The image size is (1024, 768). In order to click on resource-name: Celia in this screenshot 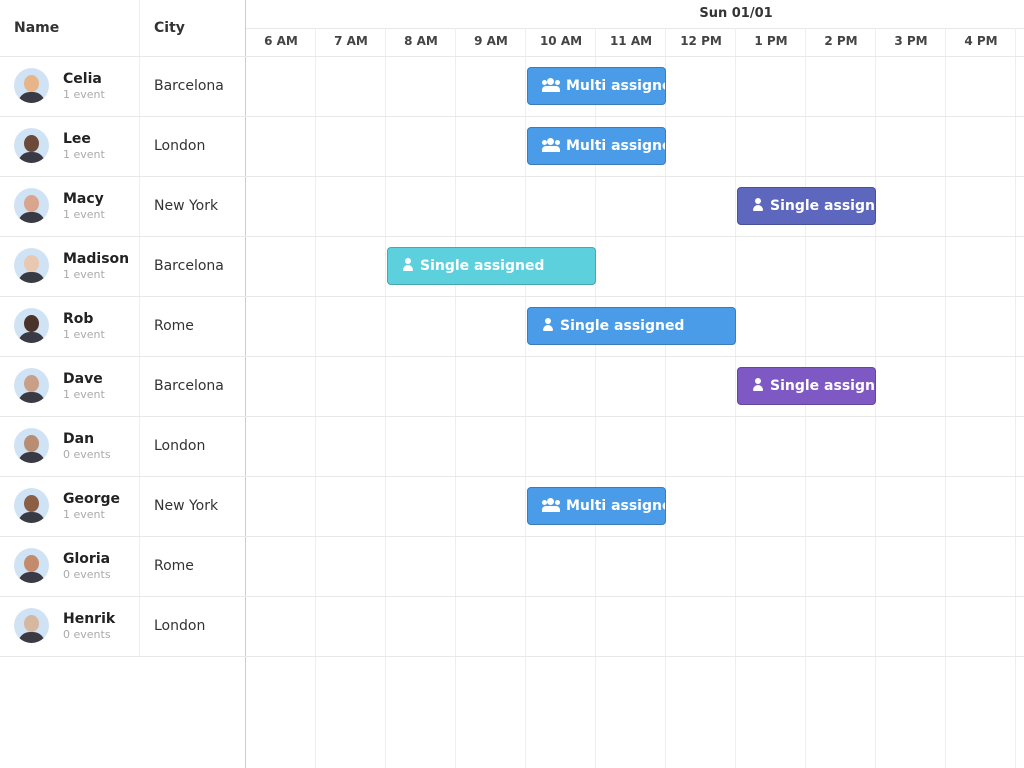, I will do `click(82, 79)`.